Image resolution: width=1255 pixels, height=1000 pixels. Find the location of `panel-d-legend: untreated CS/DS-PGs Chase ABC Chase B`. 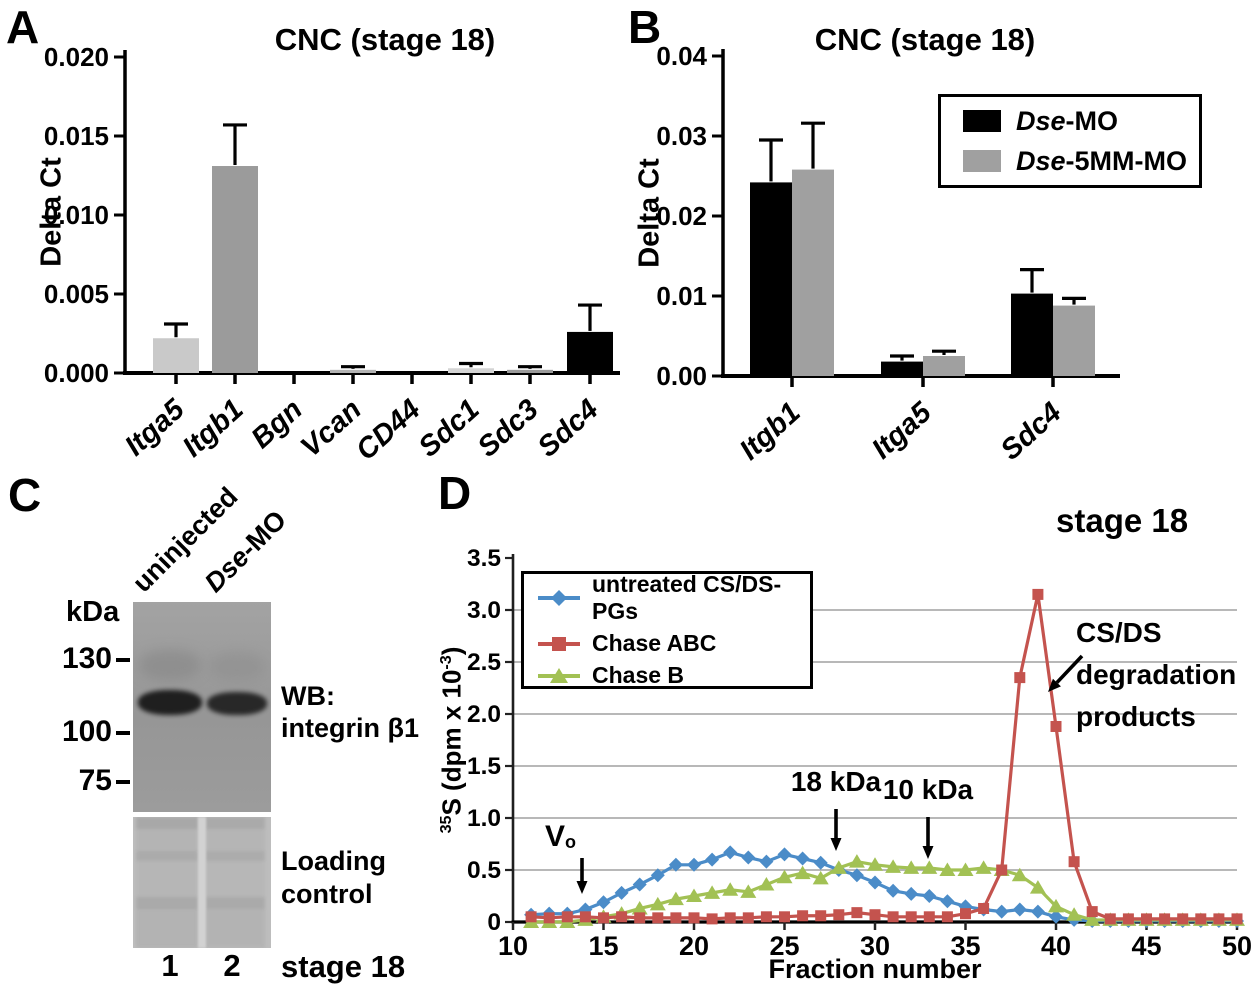

panel-d-legend: untreated CS/DS-PGs Chase ABC Chase B is located at coordinates (667, 630).